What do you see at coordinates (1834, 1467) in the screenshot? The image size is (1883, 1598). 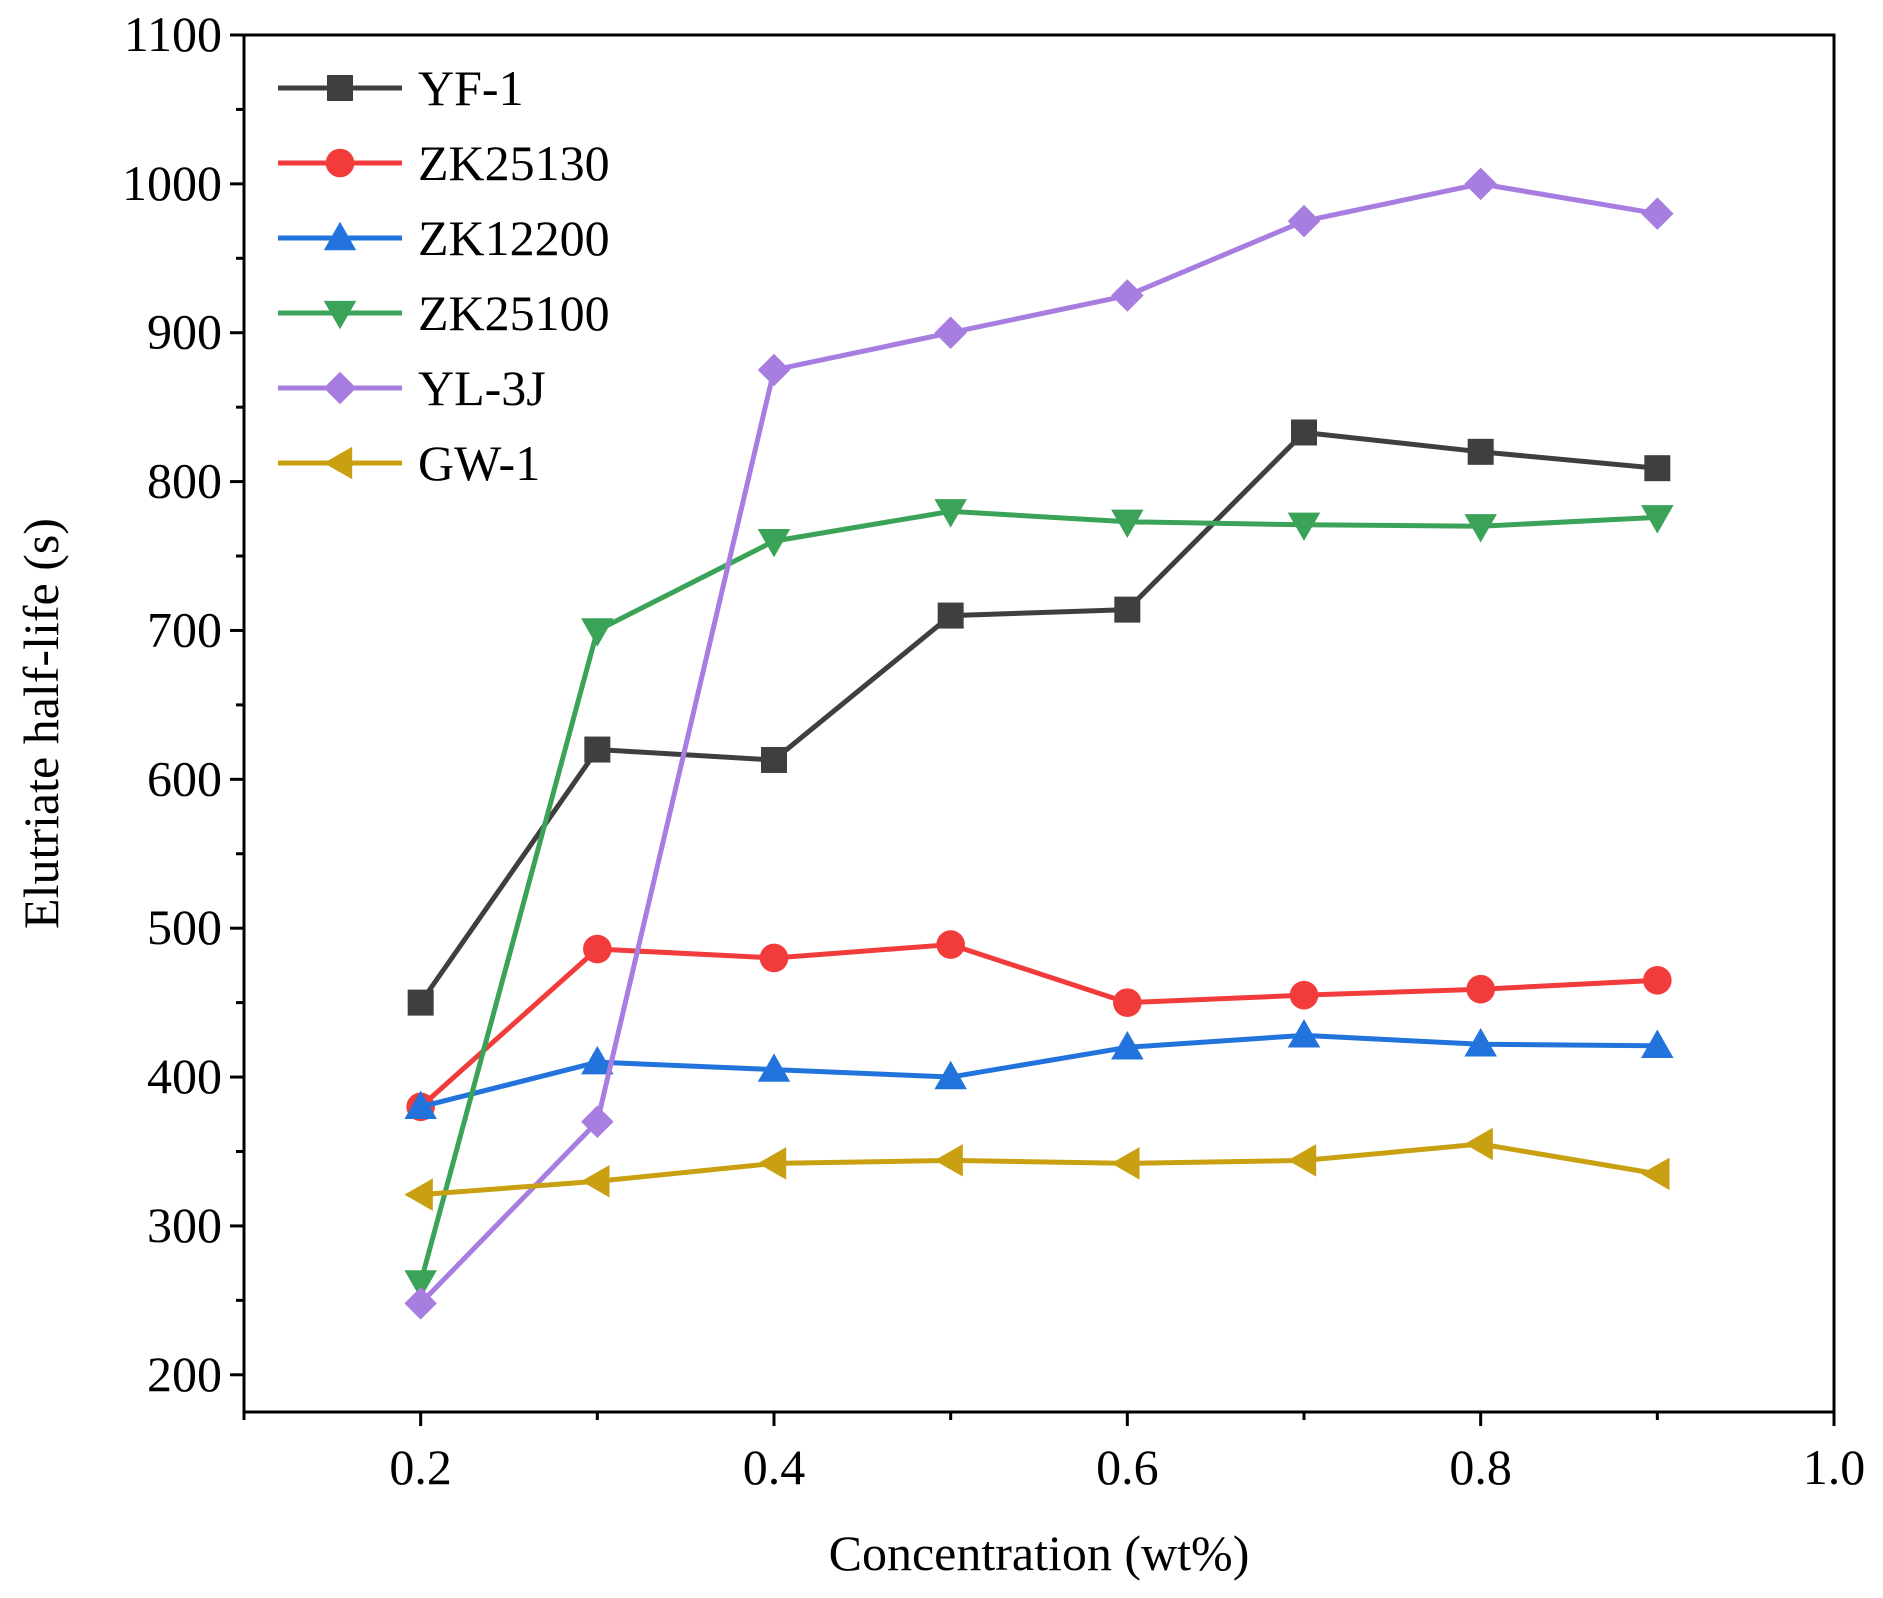 I see `x-tick-label: 1.0` at bounding box center [1834, 1467].